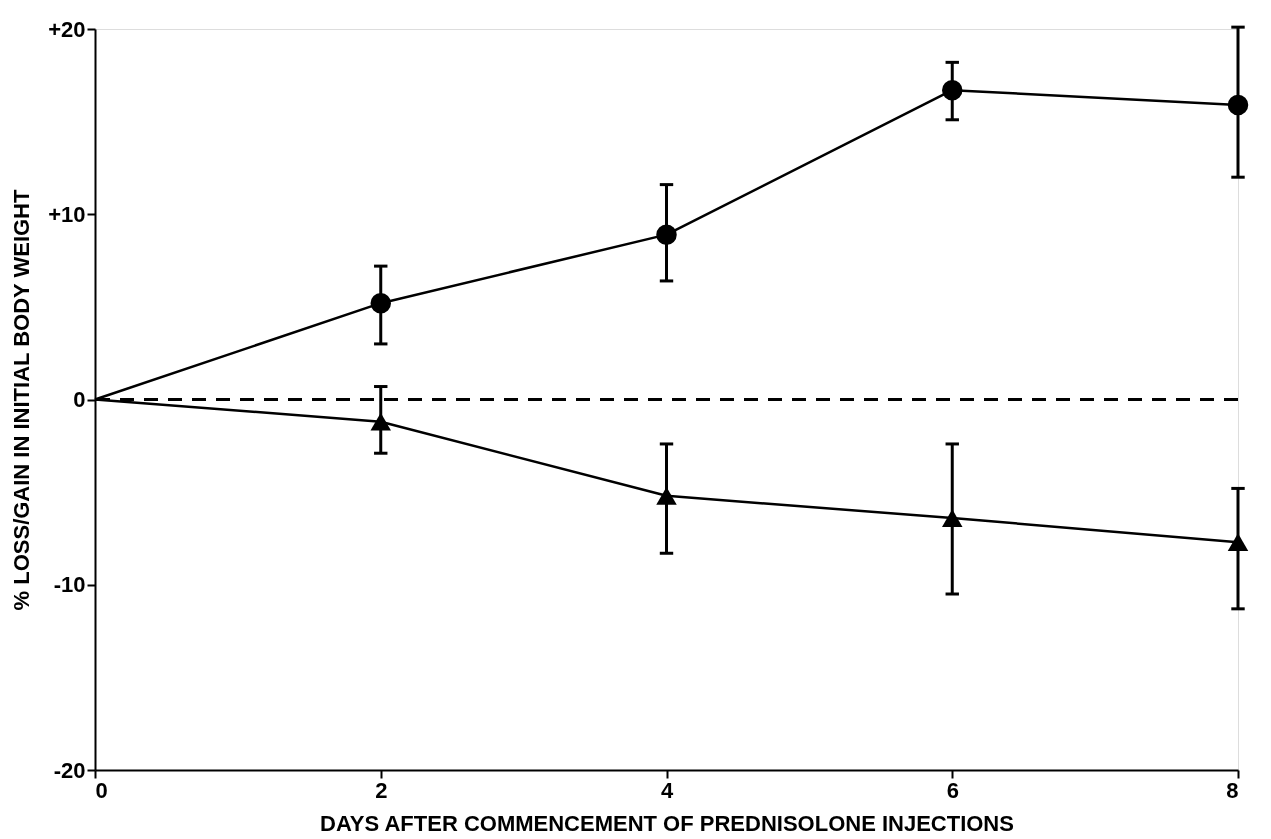 Image resolution: width=1271 pixels, height=839 pixels. I want to click on x-tick-label: 8, so click(1232, 790).